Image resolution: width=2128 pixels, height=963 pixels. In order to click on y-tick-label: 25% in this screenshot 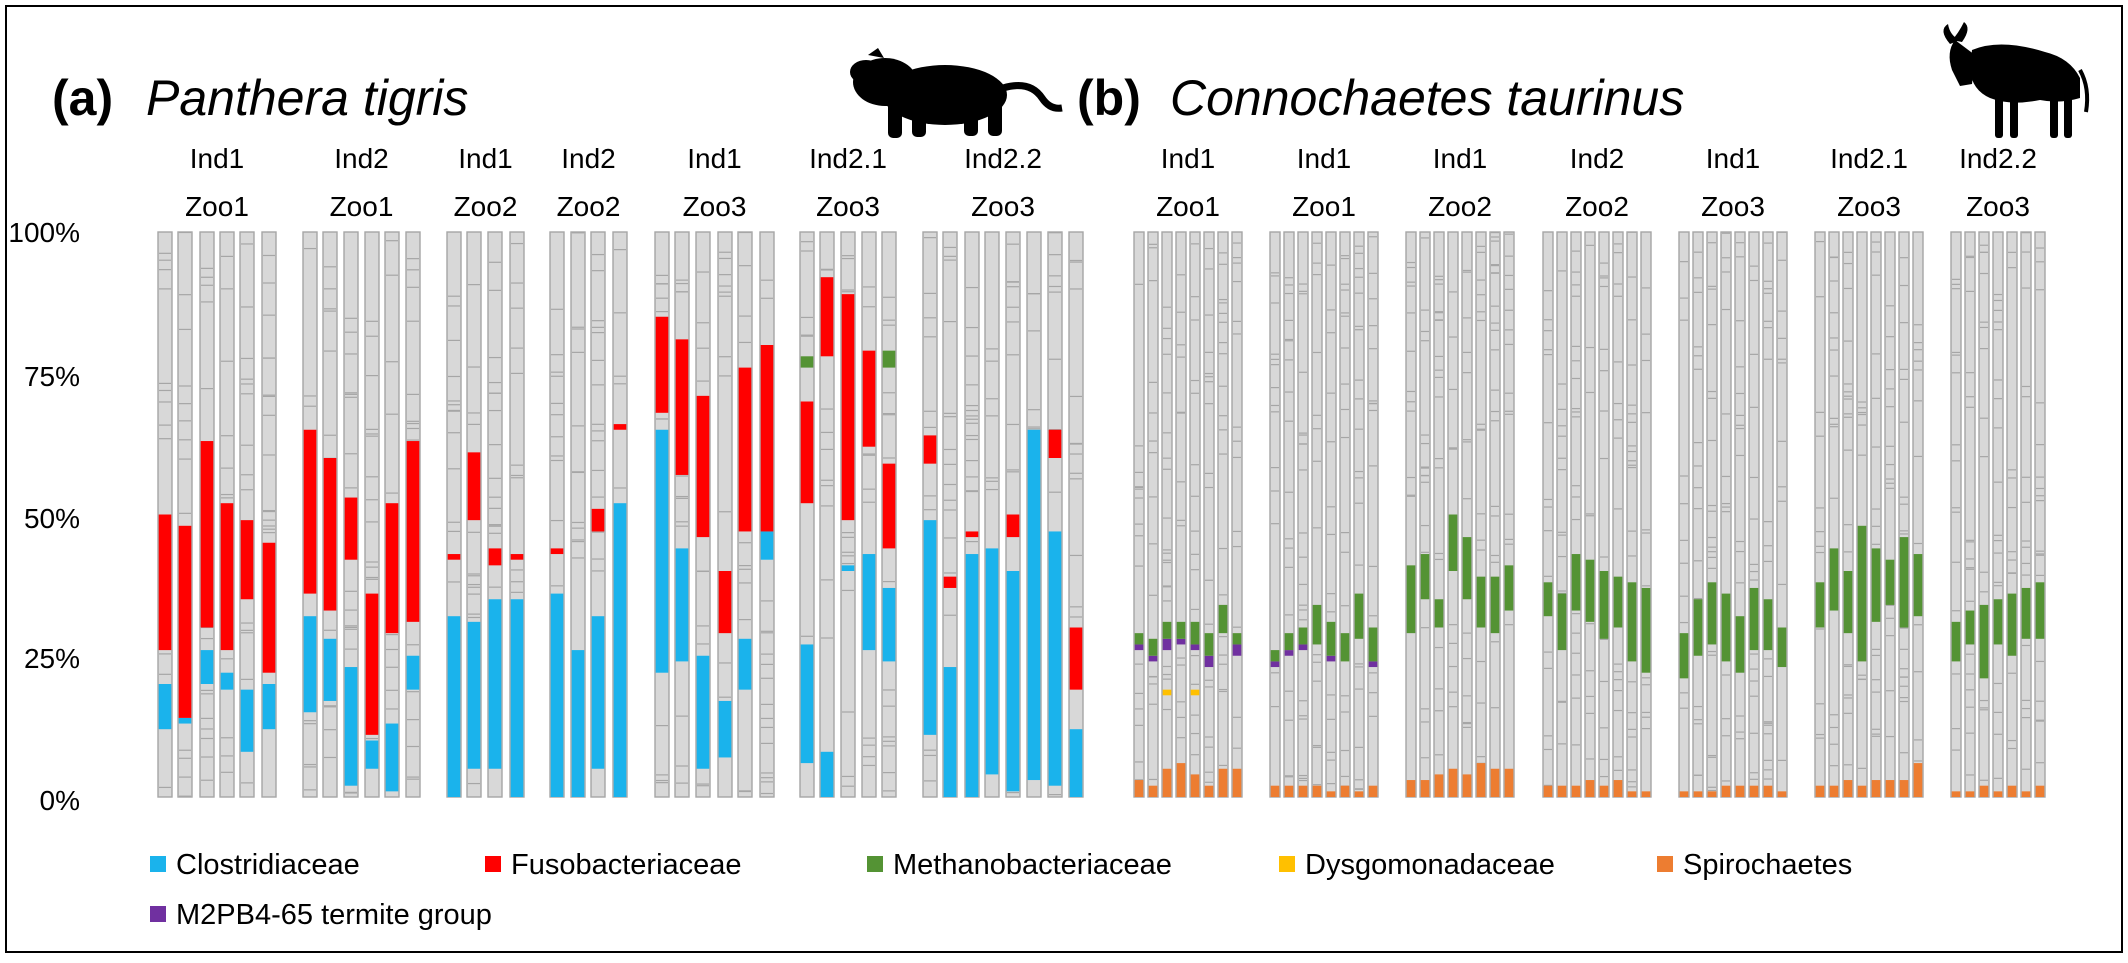, I will do `click(52, 658)`.